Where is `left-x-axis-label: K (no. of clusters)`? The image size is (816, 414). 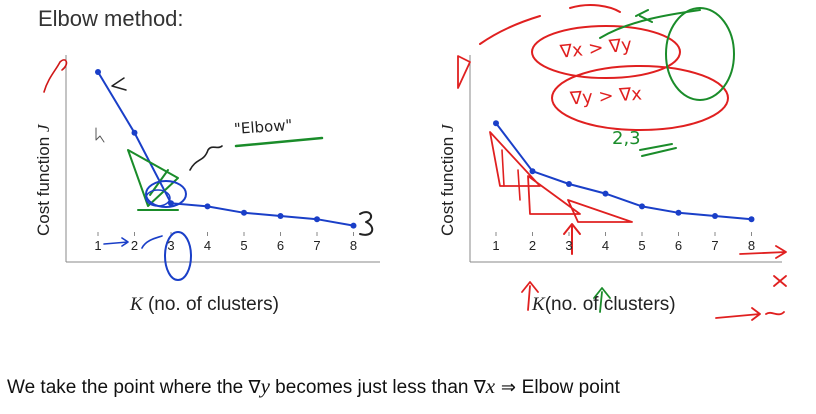
left-x-axis-label: K (no. of clusters) is located at coordinates (204, 305).